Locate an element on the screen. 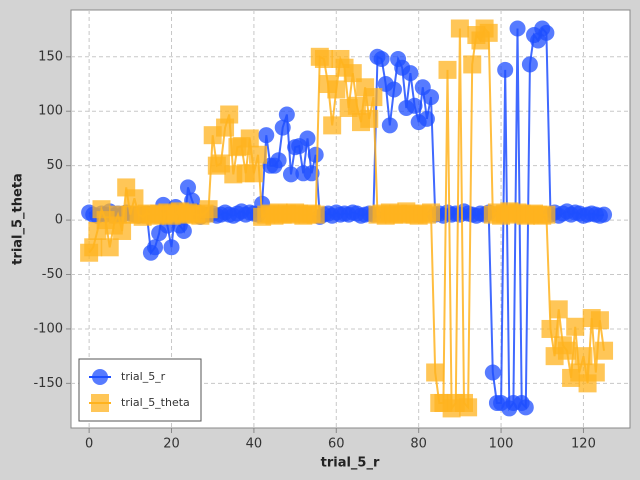 Image resolution: width=640 pixels, height=480 pixels. legend-label: trial_5_r is located at coordinates (143, 376).